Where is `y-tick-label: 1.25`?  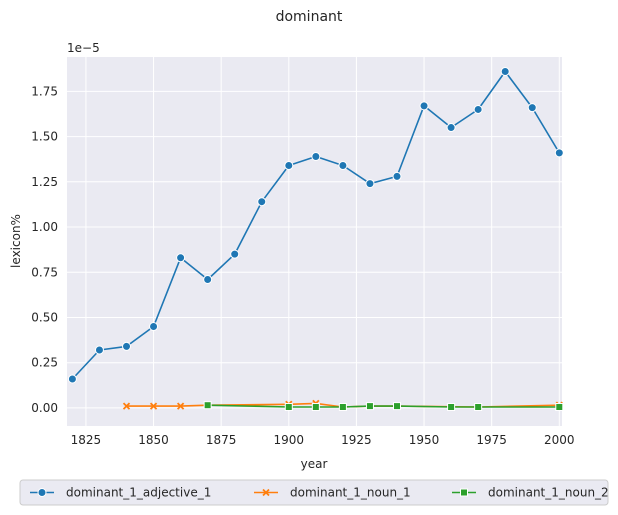 y-tick-label: 1.25 is located at coordinates (44, 182).